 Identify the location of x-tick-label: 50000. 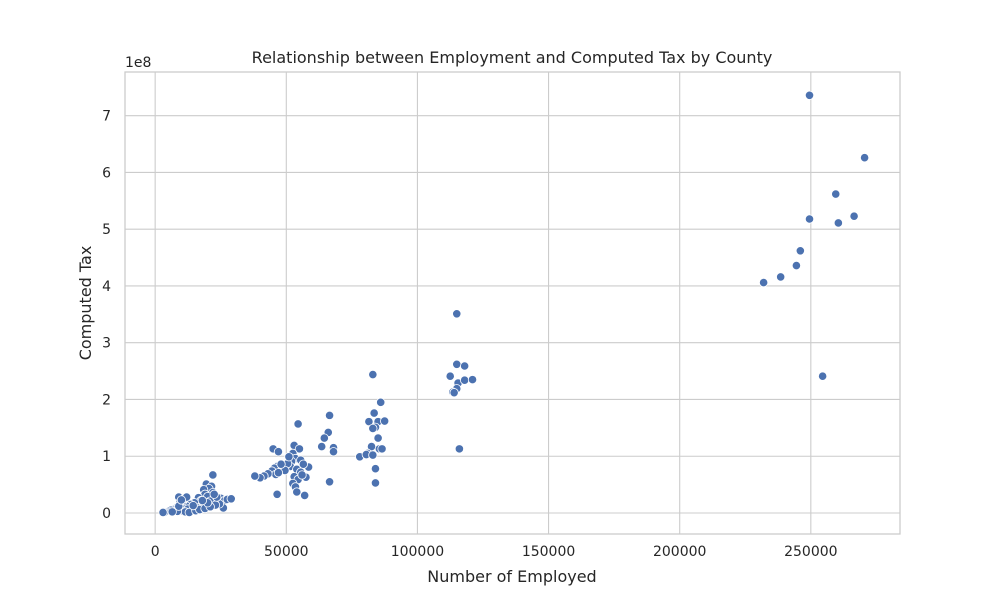
(286, 552).